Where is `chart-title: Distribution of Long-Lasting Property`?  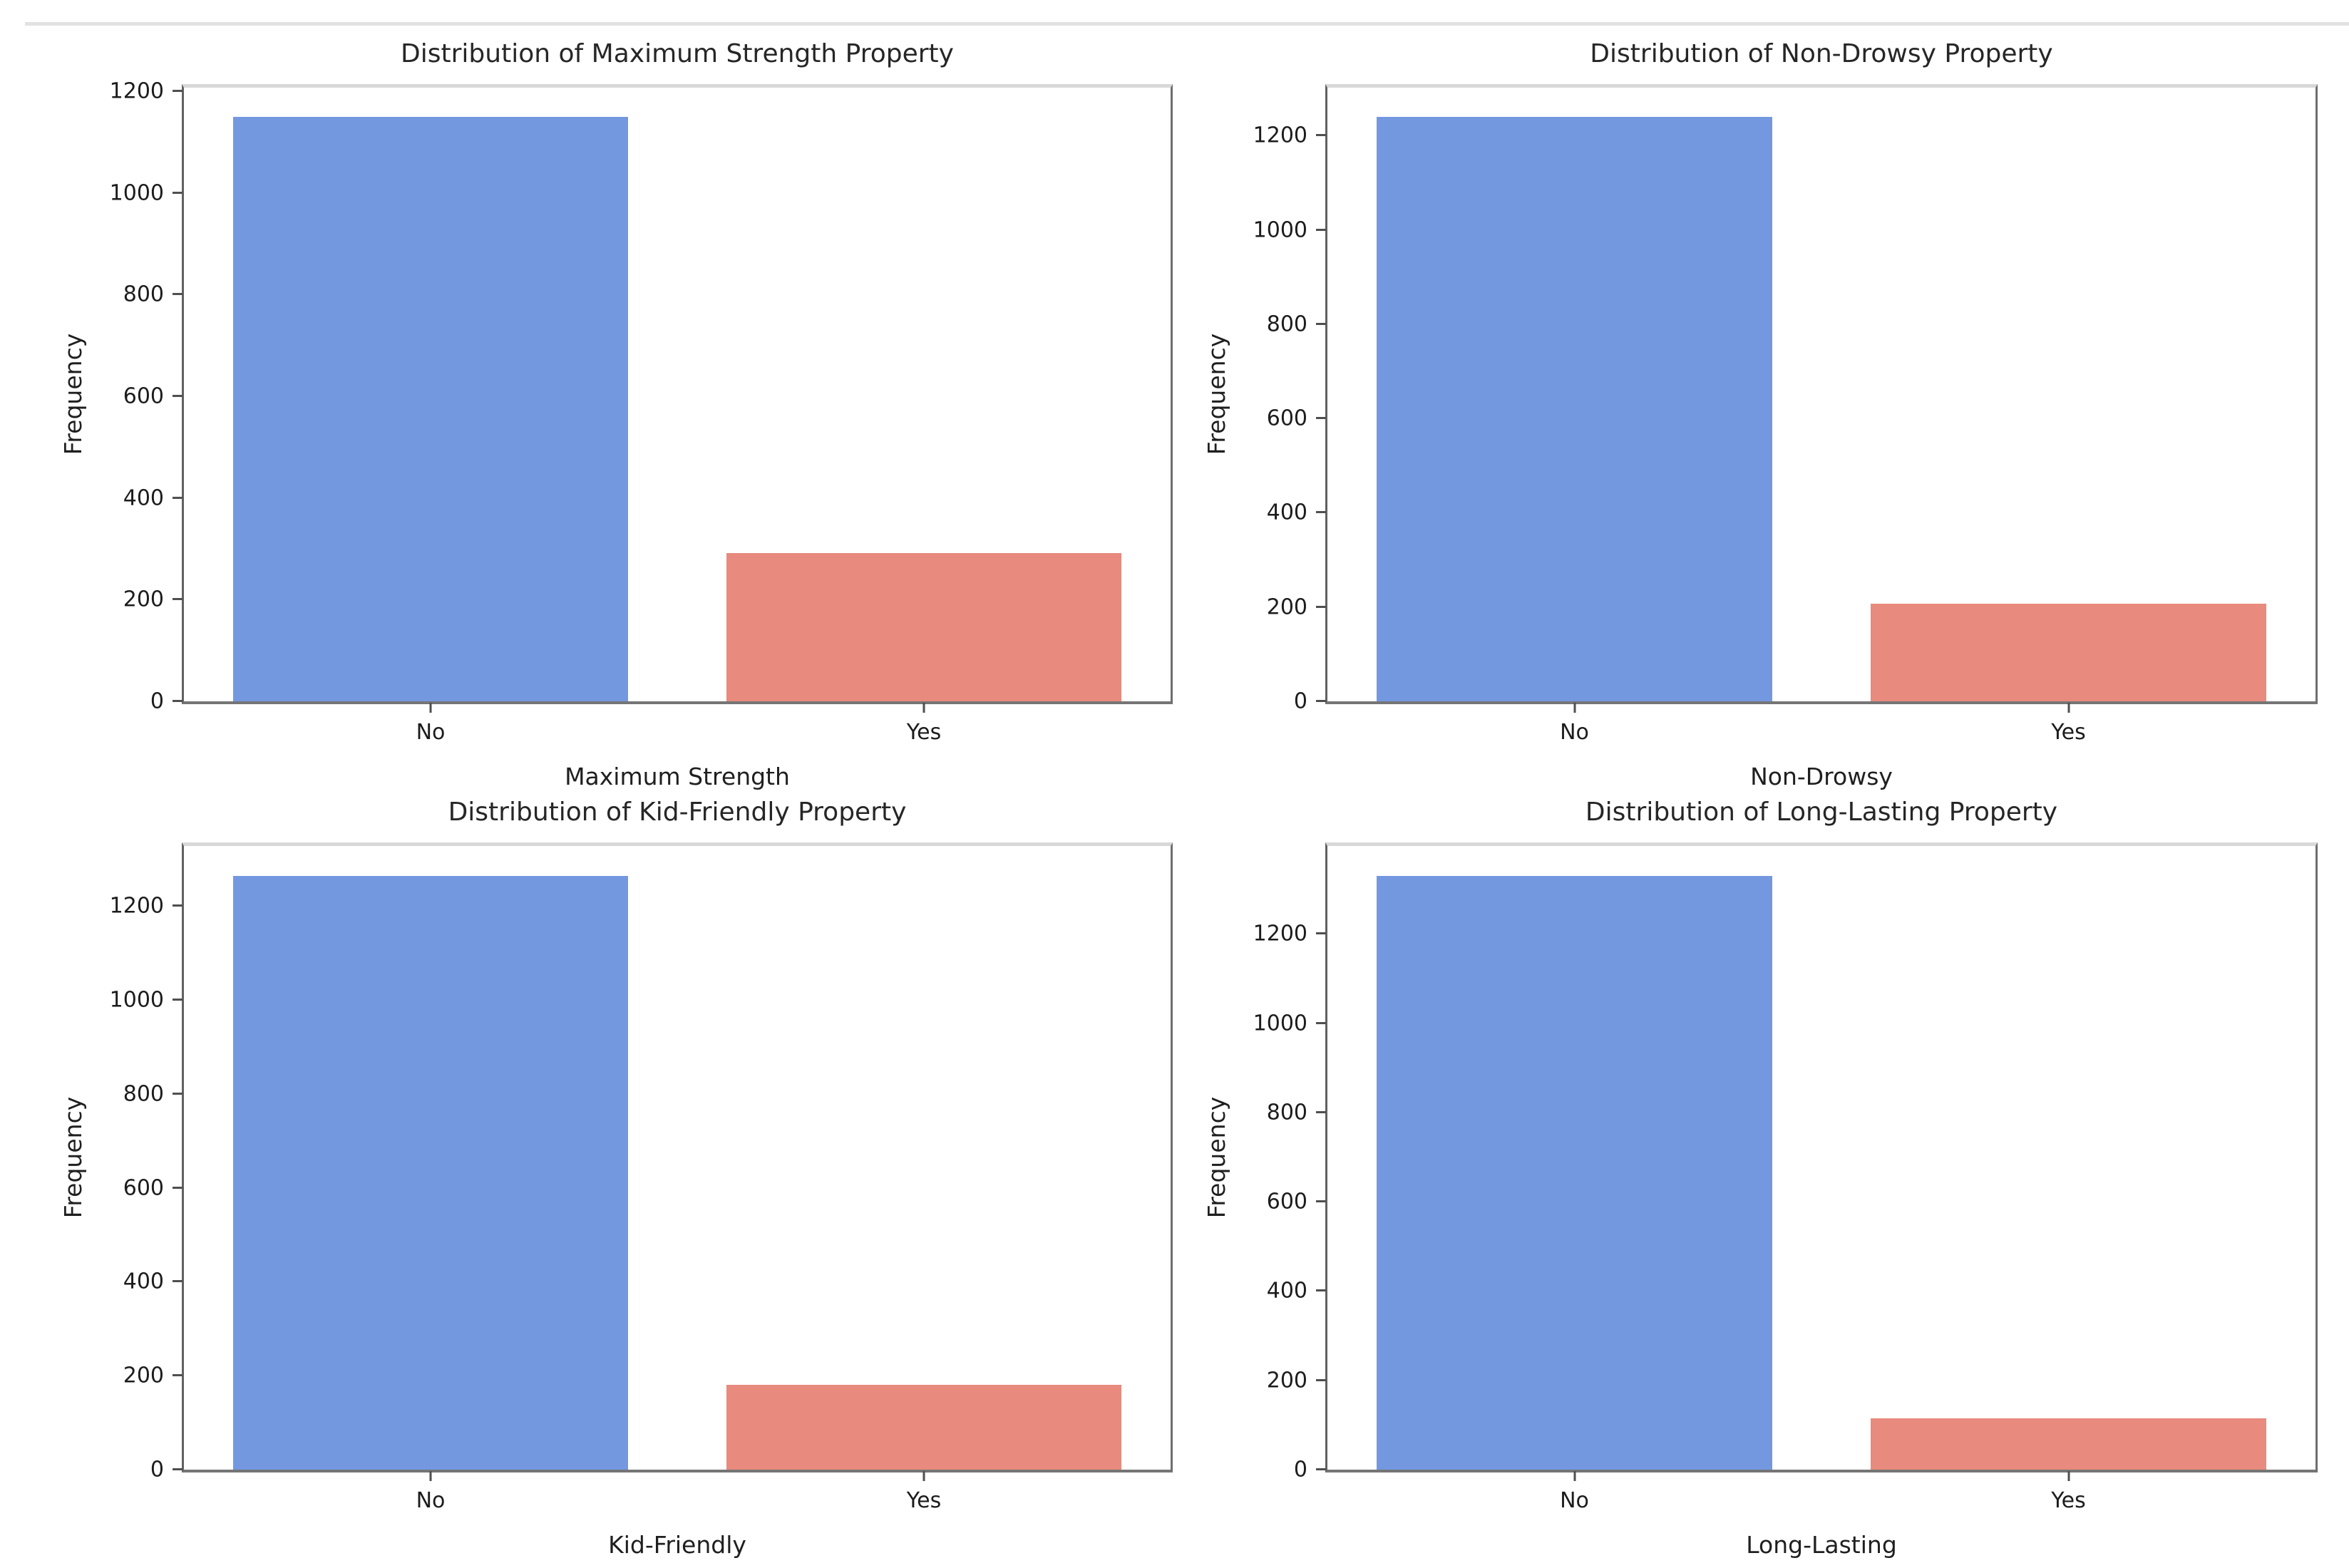 chart-title: Distribution of Long-Lasting Property is located at coordinates (1821, 813).